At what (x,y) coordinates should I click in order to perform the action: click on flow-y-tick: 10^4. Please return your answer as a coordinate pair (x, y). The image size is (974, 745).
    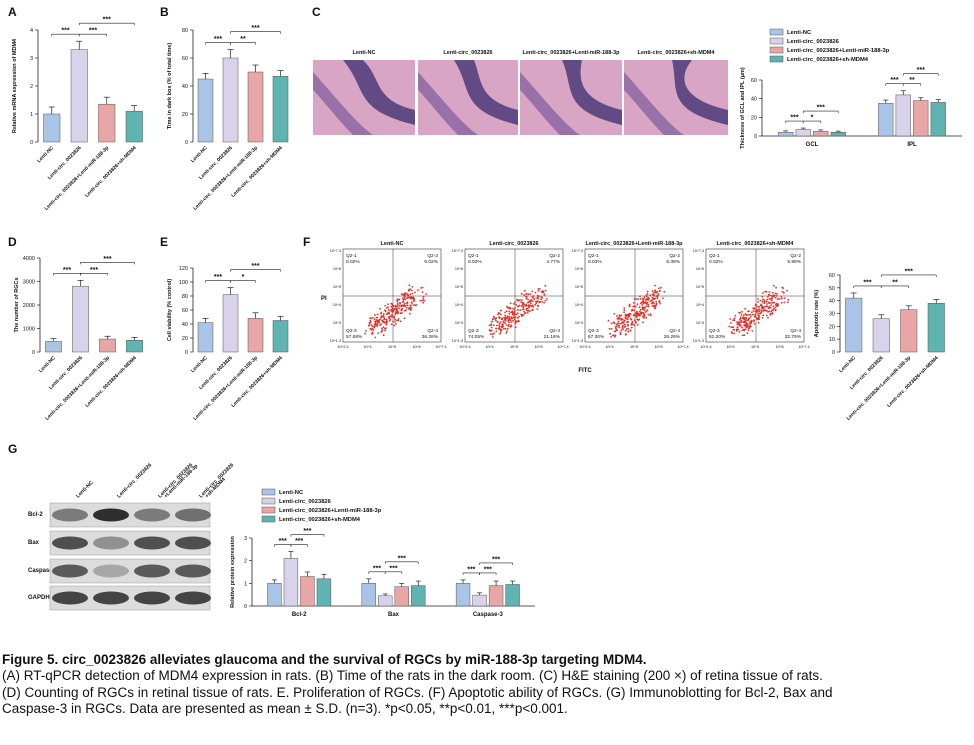
    Looking at the image, I should click on (700, 305).